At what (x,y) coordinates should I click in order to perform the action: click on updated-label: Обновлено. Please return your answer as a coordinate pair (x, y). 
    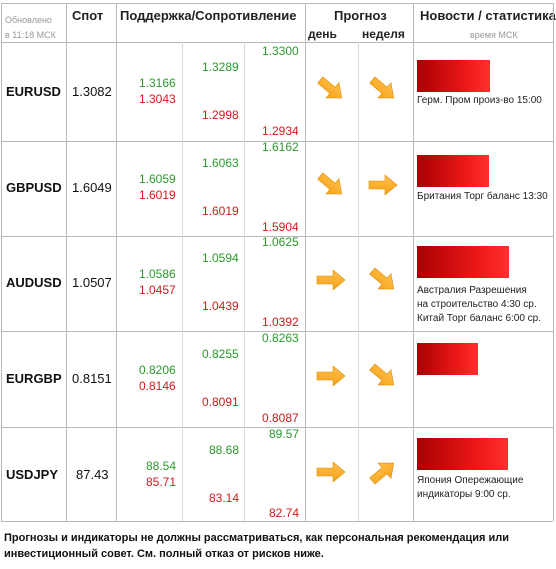
    Looking at the image, I should click on (28, 20).